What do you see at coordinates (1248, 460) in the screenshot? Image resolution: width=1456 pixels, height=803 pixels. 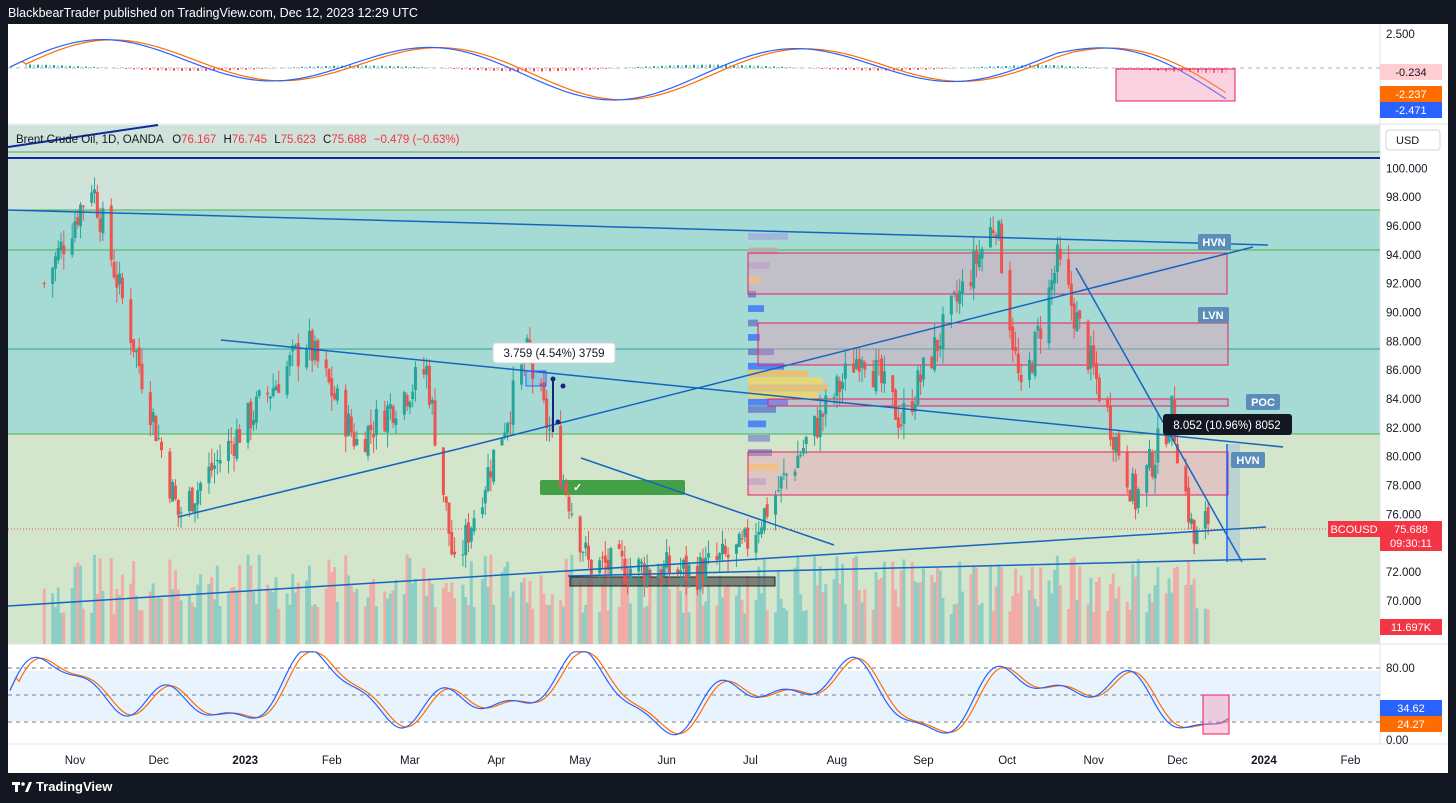 I see `hvn-label-lower: HVN` at bounding box center [1248, 460].